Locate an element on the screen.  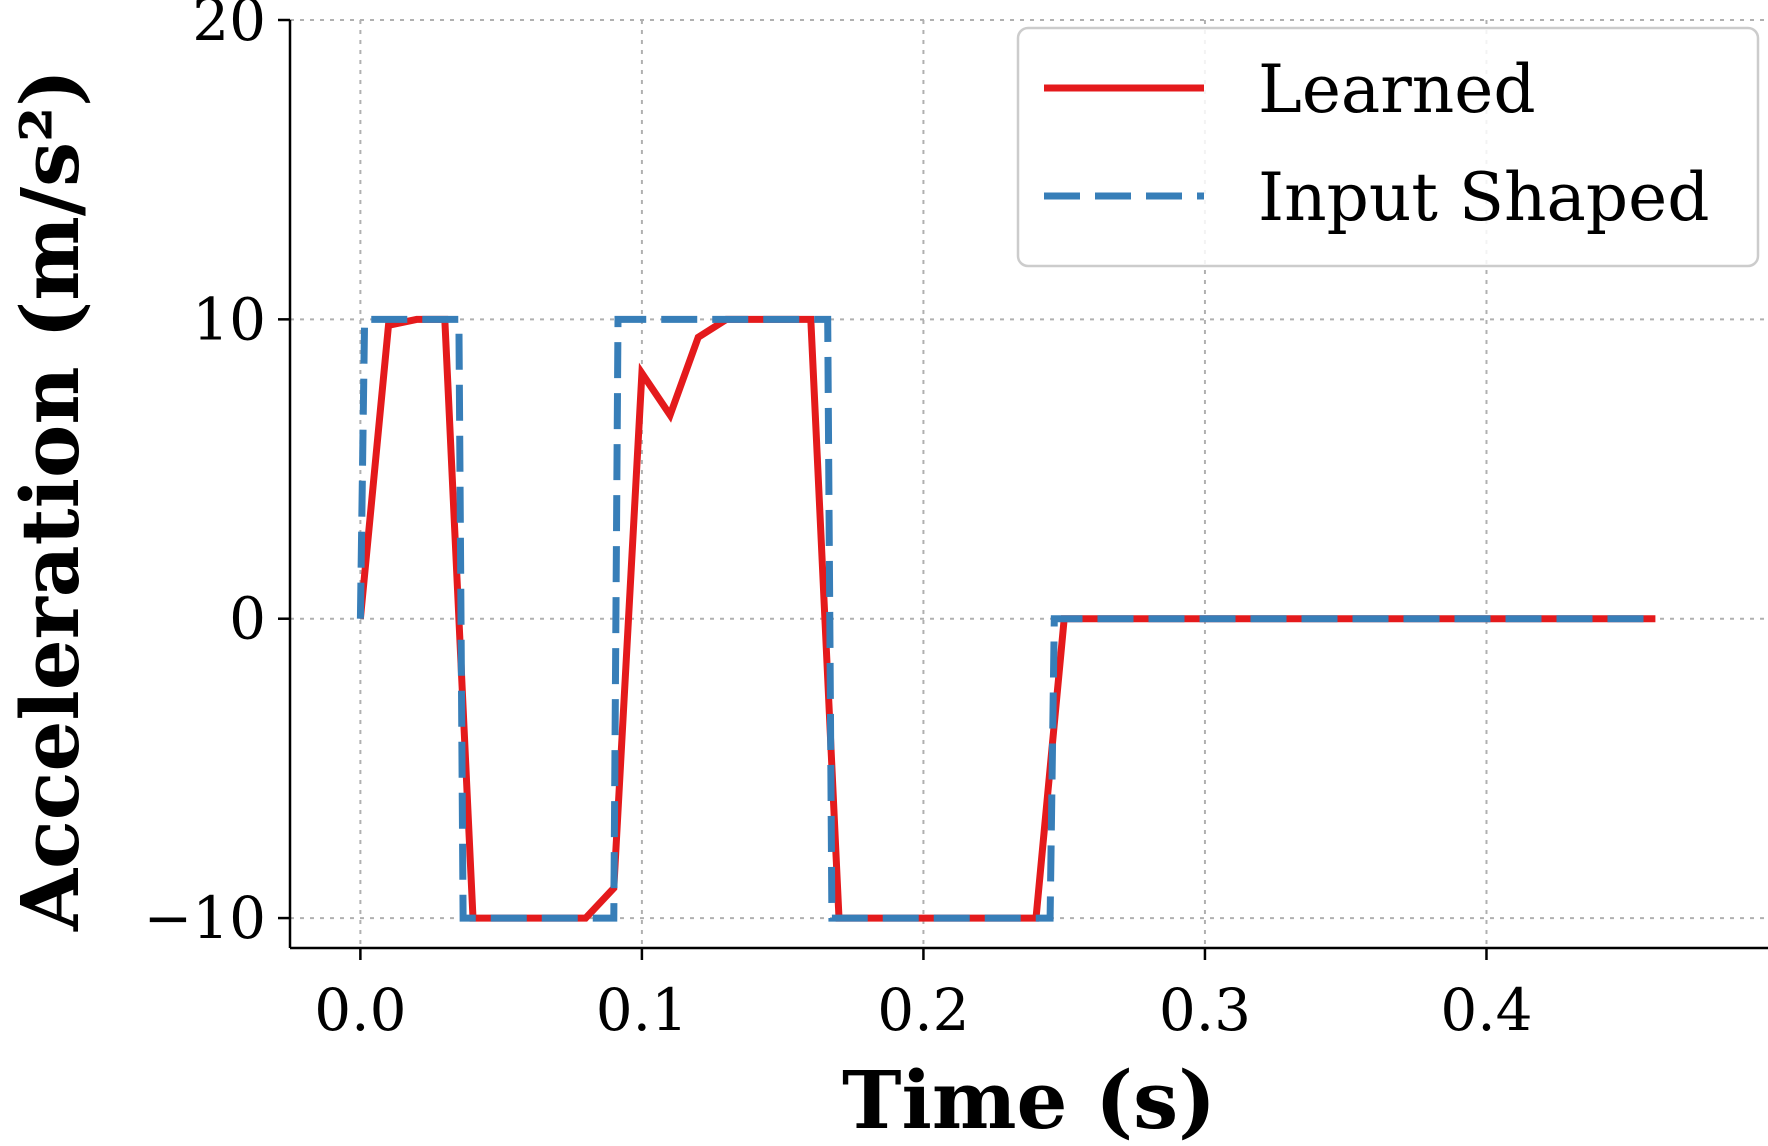
x-ticks: 0.0 0.1 0.2 0.3 0.4 is located at coordinates (923, 996).